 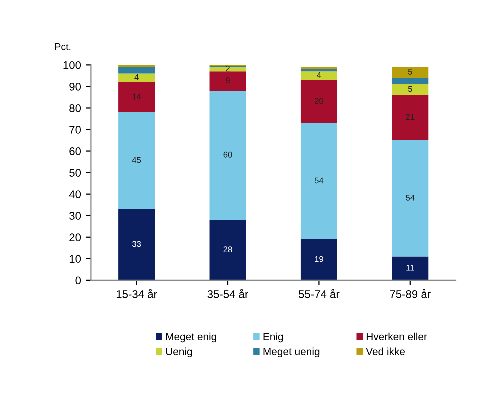 I want to click on x-tick-label: 55-74 år, so click(x=319, y=293).